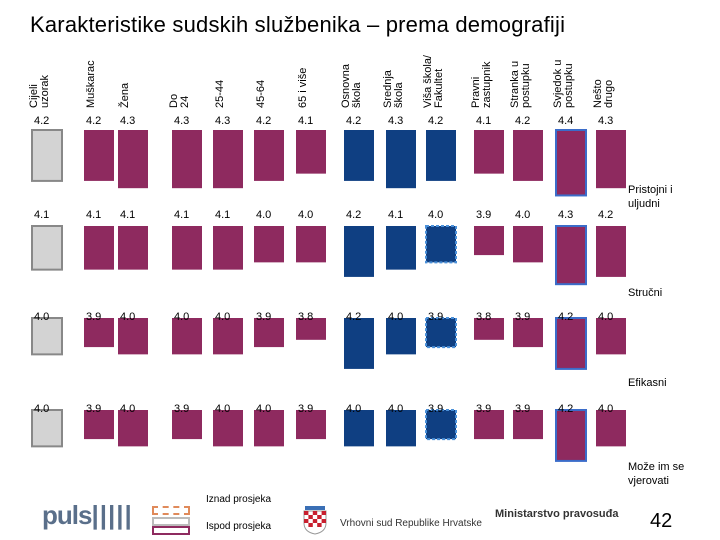 The width and height of the screenshot is (720, 540). Describe the element at coordinates (171, 530) in the screenshot. I see `legend-below-icon` at that location.